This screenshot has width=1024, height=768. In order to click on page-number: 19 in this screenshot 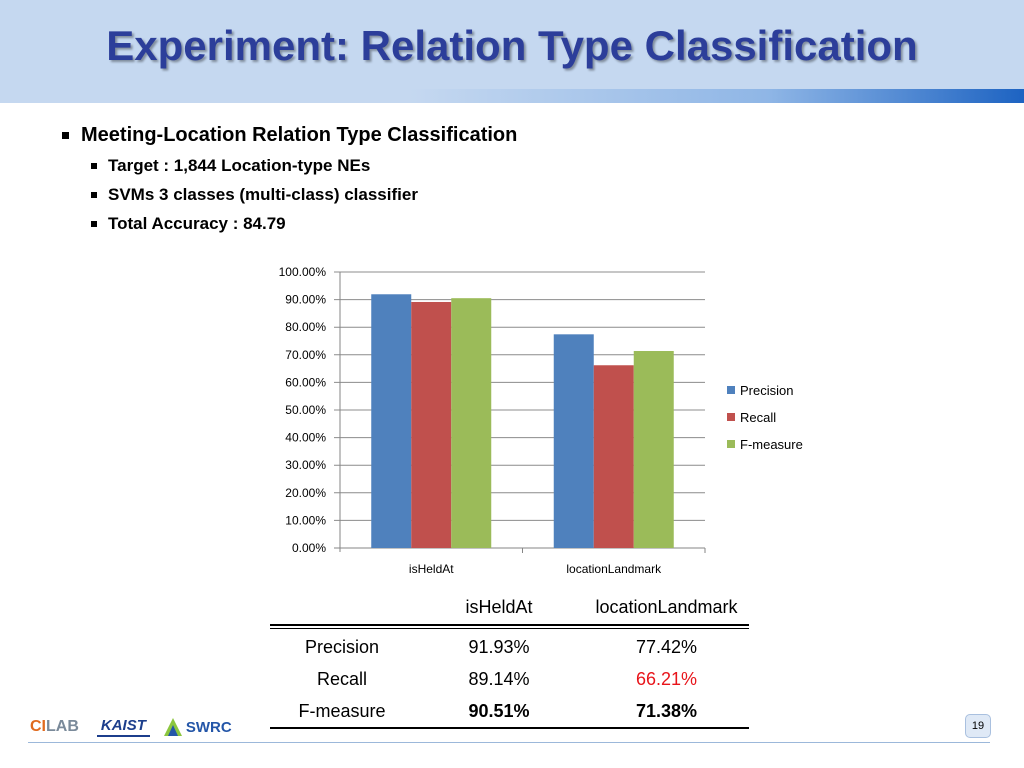, I will do `click(978, 726)`.